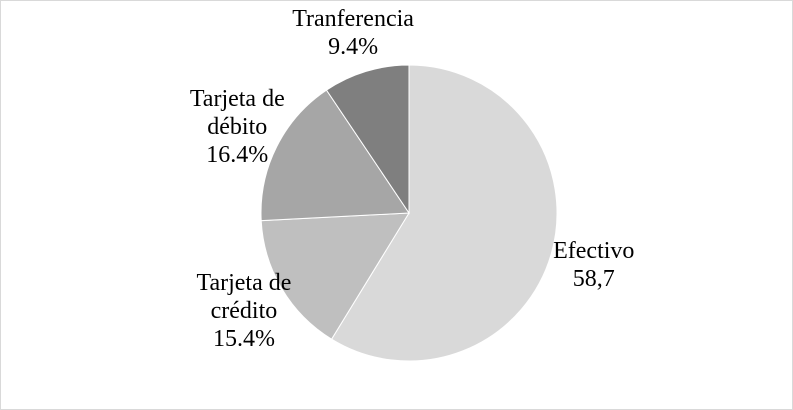 The width and height of the screenshot is (793, 410). I want to click on category-name: Tranferencia, so click(353, 19).